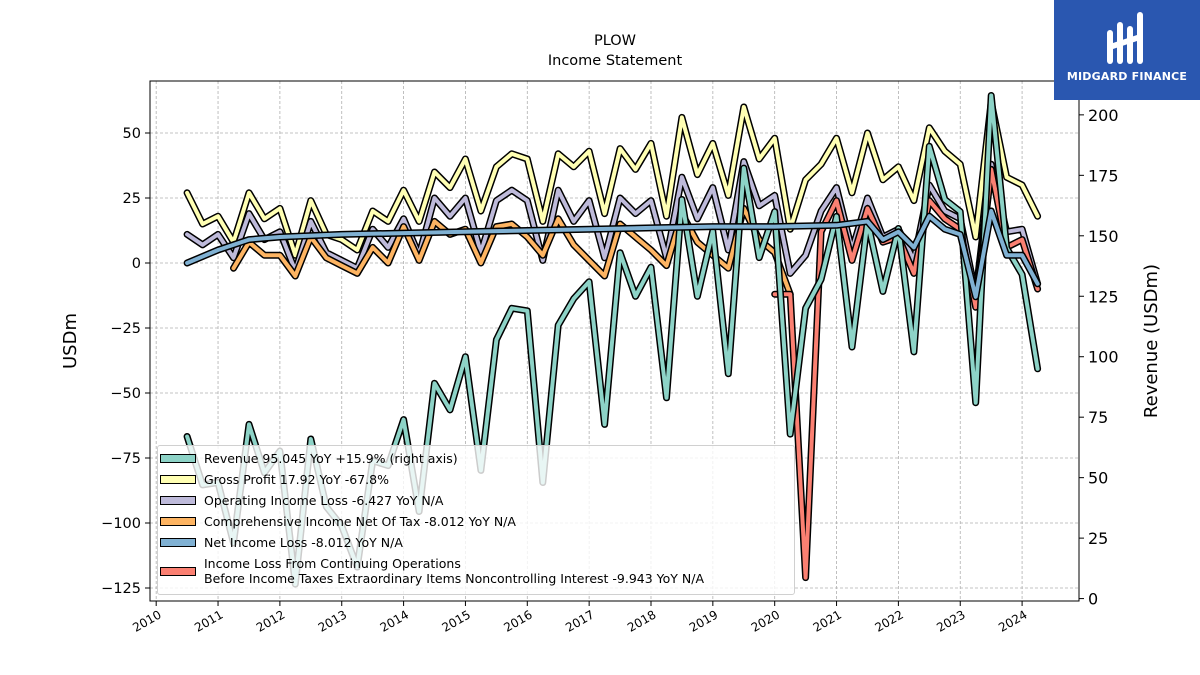 The width and height of the screenshot is (1200, 675). I want to click on y-tick-label: −100, so click(121, 524).